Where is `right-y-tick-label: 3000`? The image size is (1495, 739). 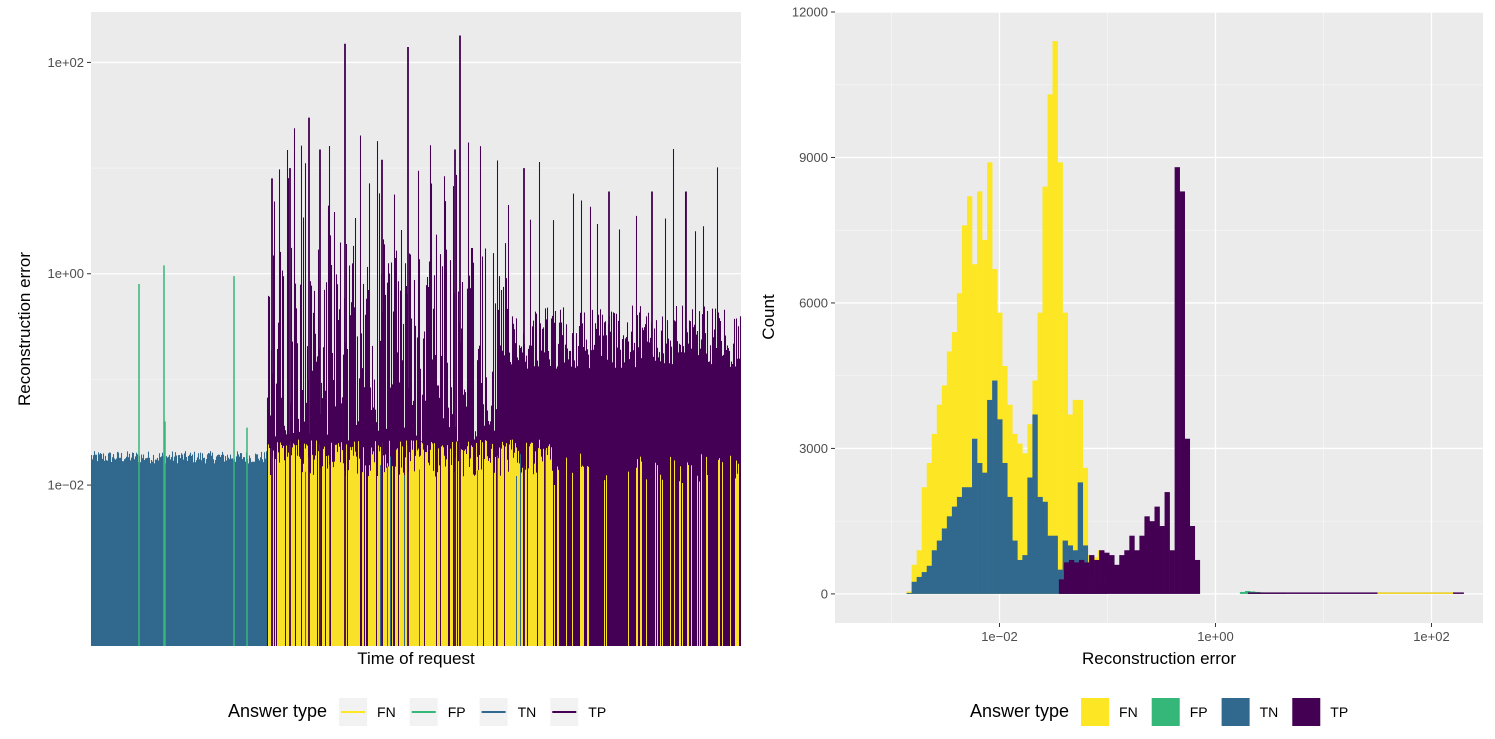
right-y-tick-label: 3000 is located at coordinates (813, 448).